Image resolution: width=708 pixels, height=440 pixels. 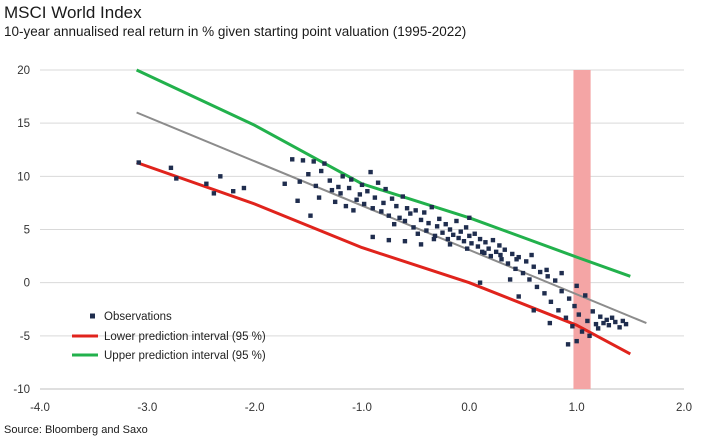 What do you see at coordinates (21, 230) in the screenshot?
I see `y-axis-ticks: 20 15 10 5 0 -5 -10` at bounding box center [21, 230].